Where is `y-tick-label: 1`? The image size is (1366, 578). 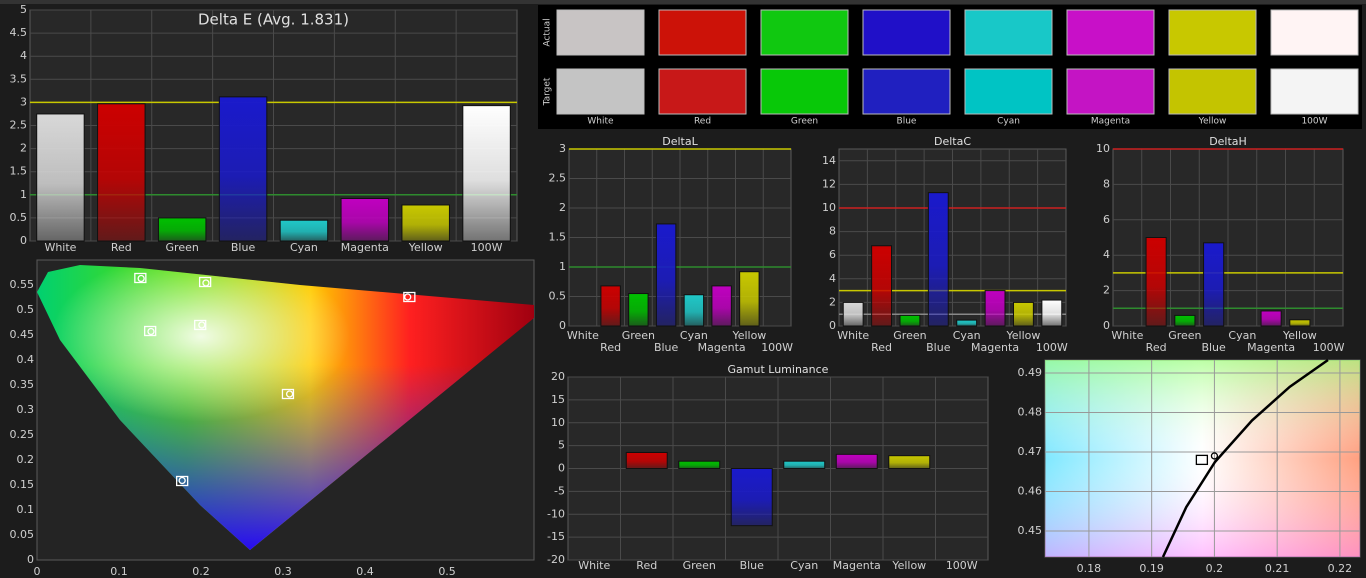
y-tick-label: 1 is located at coordinates (562, 266).